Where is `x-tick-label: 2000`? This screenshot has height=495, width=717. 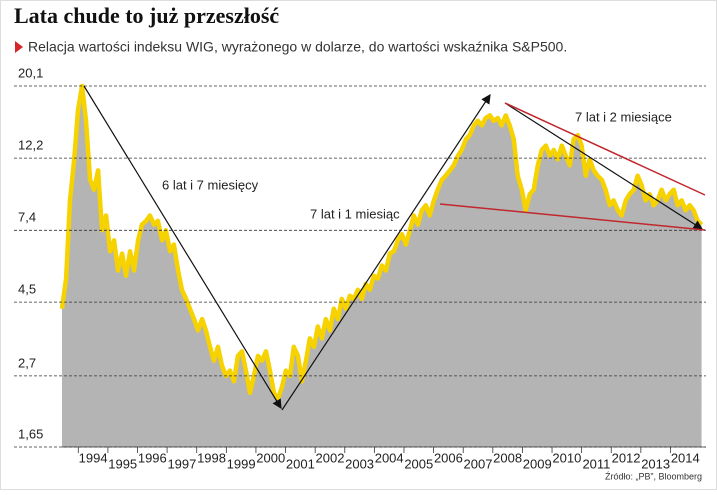
x-tick-label: 2000 is located at coordinates (270, 457).